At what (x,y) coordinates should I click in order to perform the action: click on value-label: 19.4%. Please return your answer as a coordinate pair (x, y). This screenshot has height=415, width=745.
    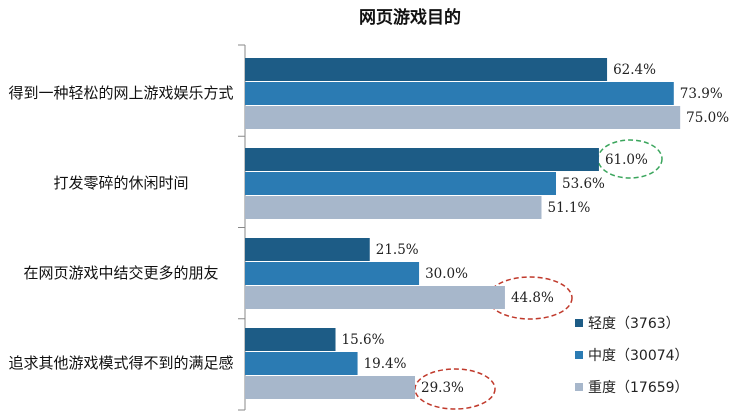
    Looking at the image, I should click on (385, 364).